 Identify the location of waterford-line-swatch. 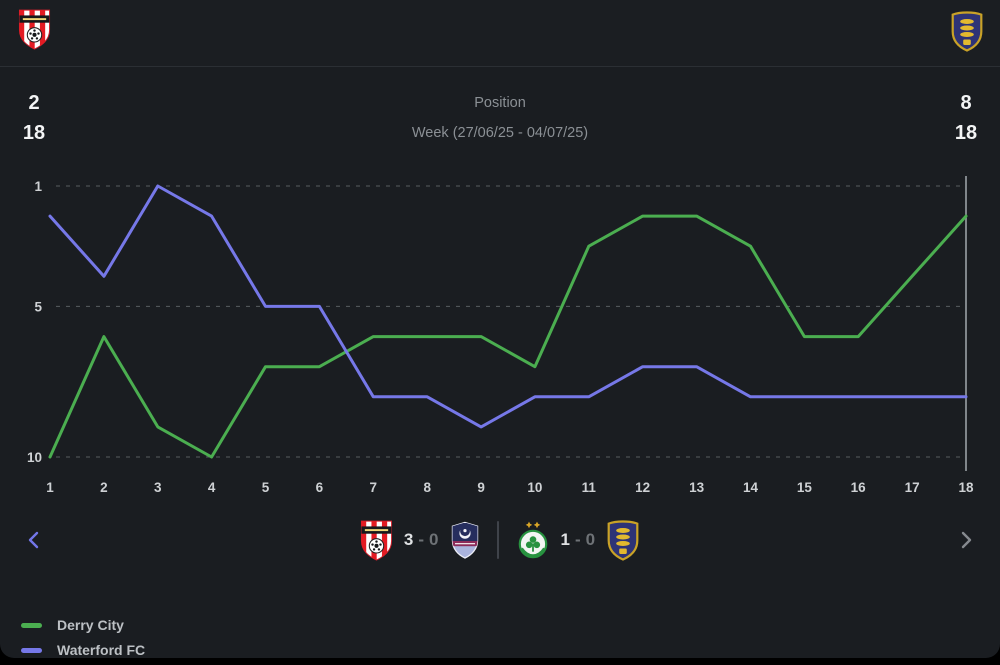
(31, 650).